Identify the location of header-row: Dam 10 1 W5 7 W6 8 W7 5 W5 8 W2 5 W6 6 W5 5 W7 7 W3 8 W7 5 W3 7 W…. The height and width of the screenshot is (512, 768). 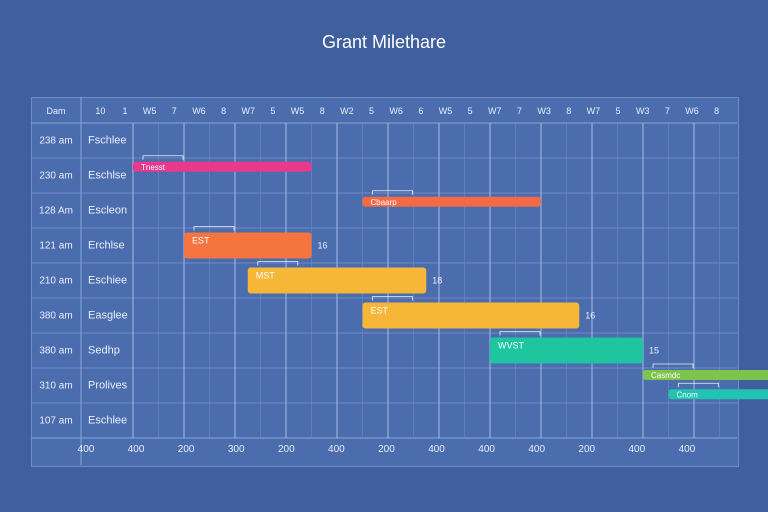
(382, 111).